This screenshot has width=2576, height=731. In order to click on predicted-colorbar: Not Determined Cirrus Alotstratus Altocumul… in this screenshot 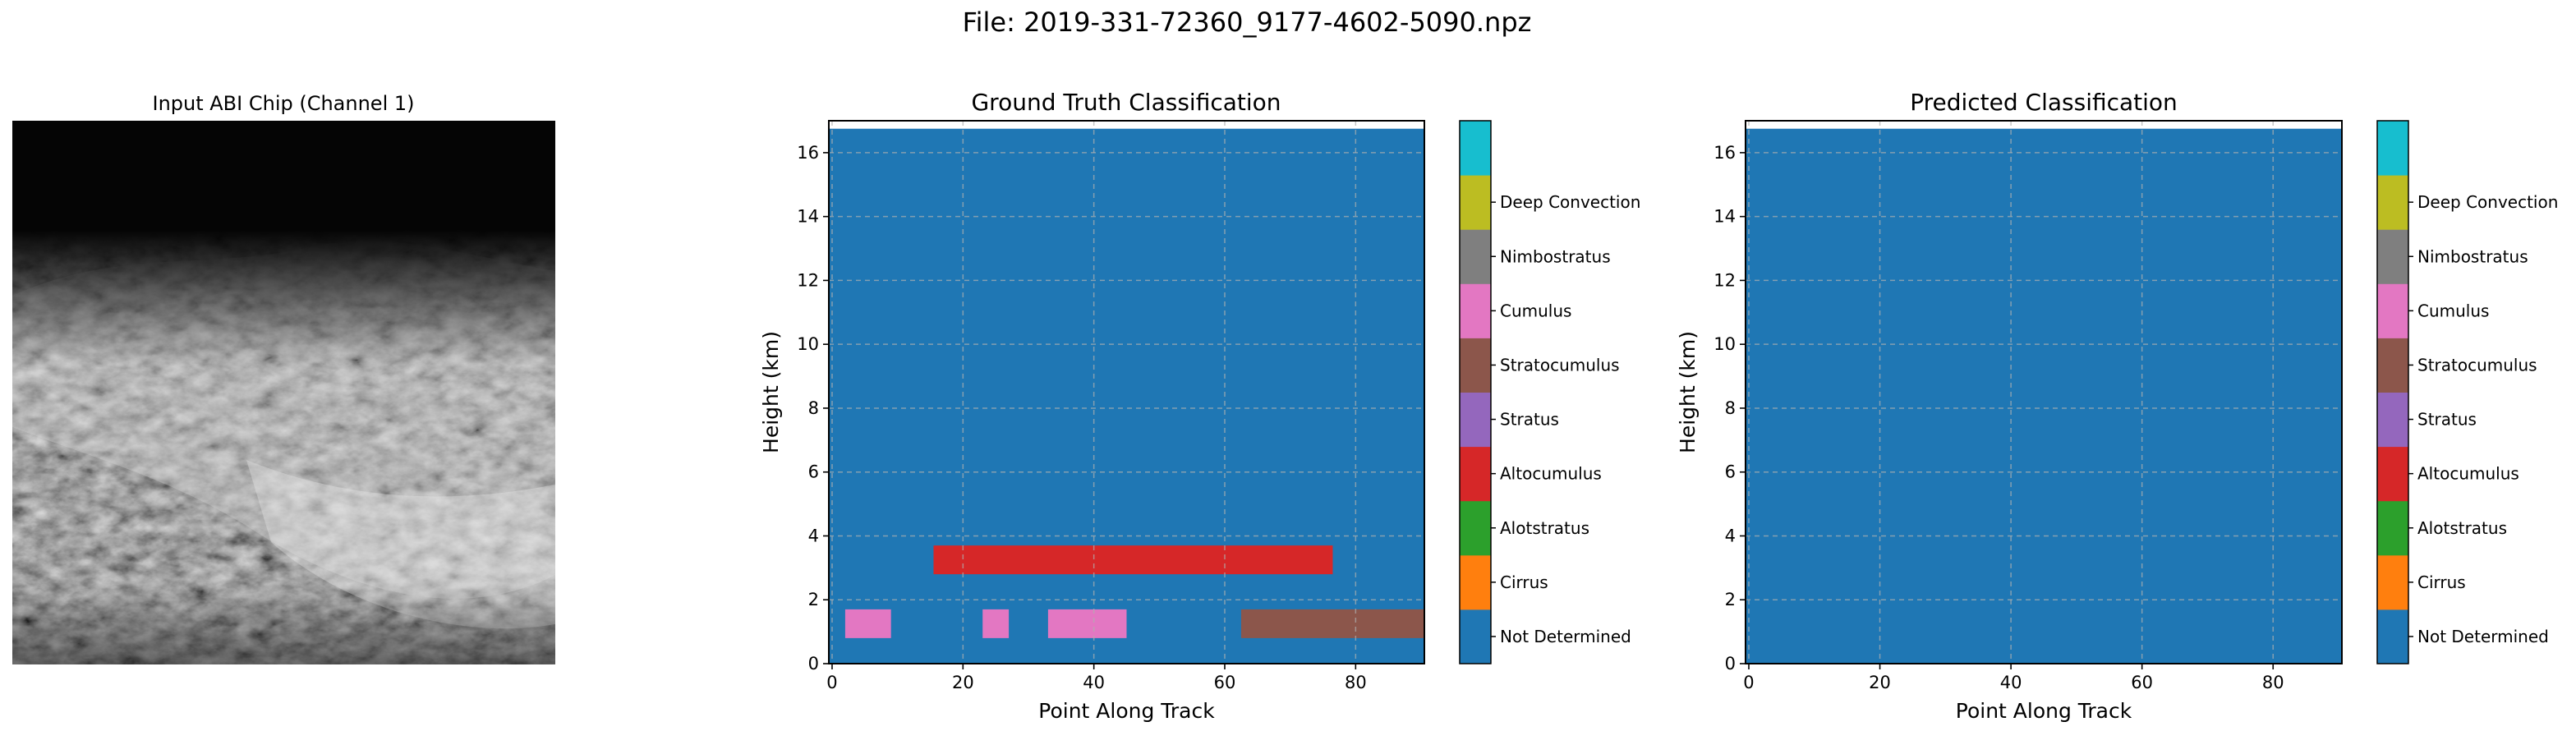, I will do `click(2467, 392)`.